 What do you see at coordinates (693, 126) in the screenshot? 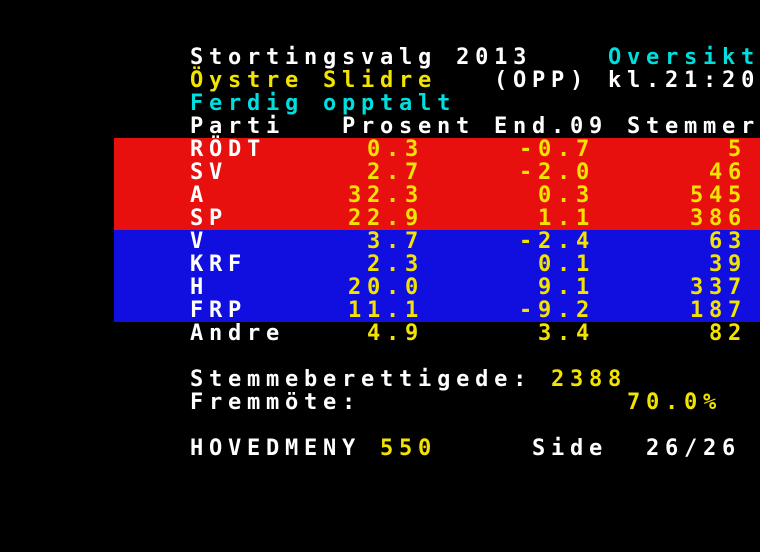
I see `column-header-stemmer: Stemmer` at bounding box center [693, 126].